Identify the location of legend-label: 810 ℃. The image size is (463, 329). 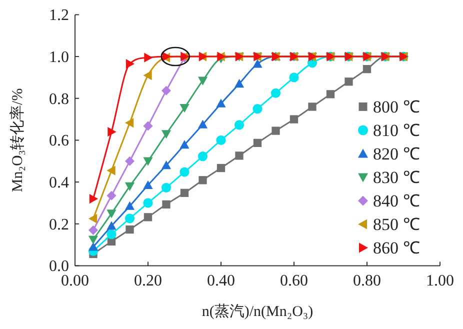
(396, 130).